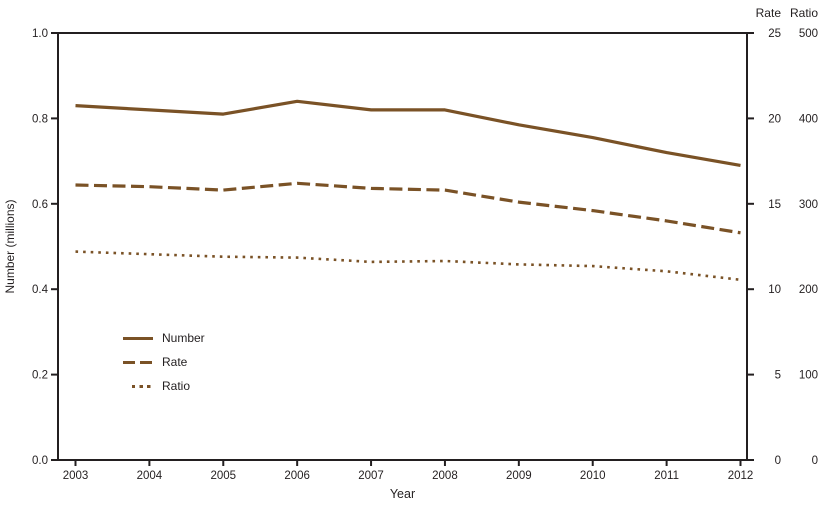 This screenshot has height=517, width=828. What do you see at coordinates (40, 376) in the screenshot?
I see `left-tick-label: 0.2` at bounding box center [40, 376].